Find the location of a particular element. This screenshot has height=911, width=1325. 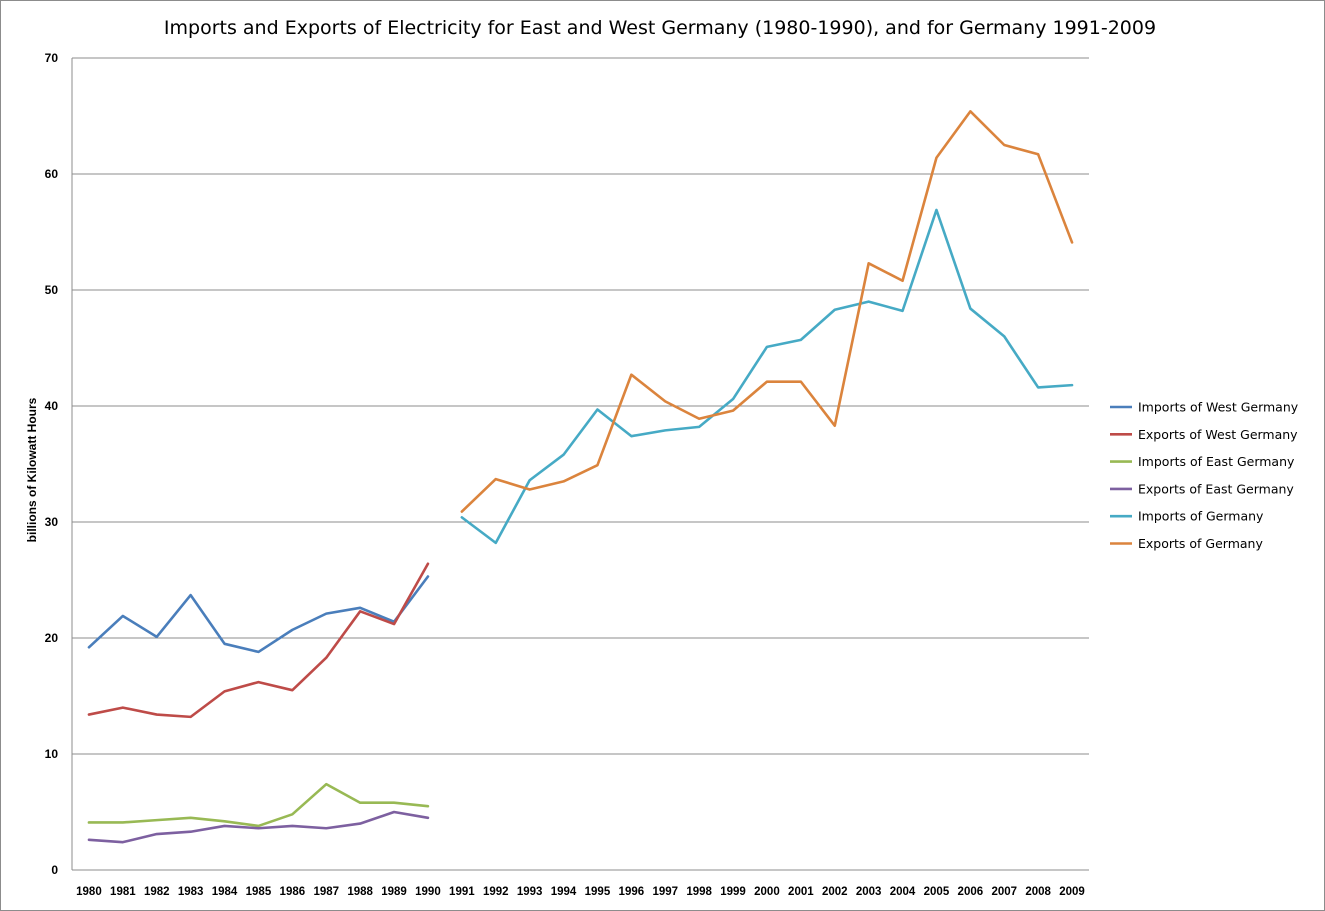

x-tick-label: 1987 is located at coordinates (326, 892).